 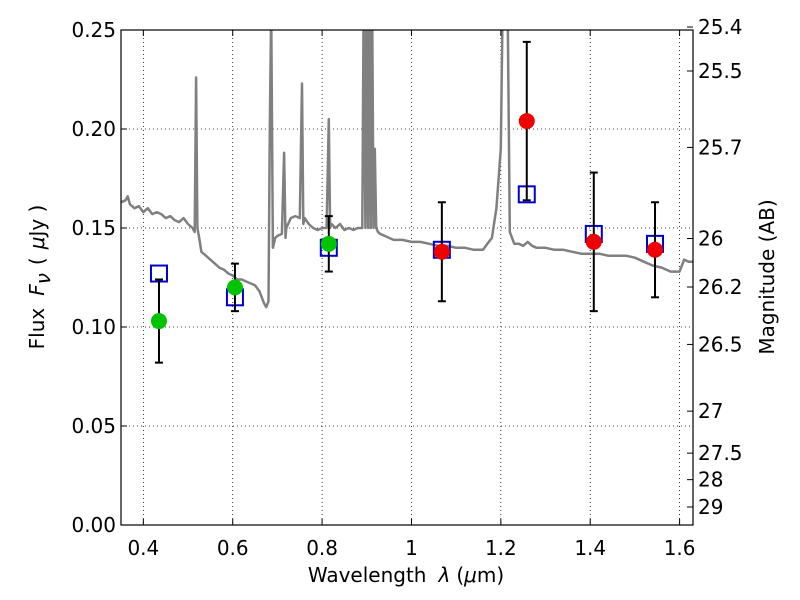 I want to click on y-tick-label: 0.05, so click(x=93, y=426).